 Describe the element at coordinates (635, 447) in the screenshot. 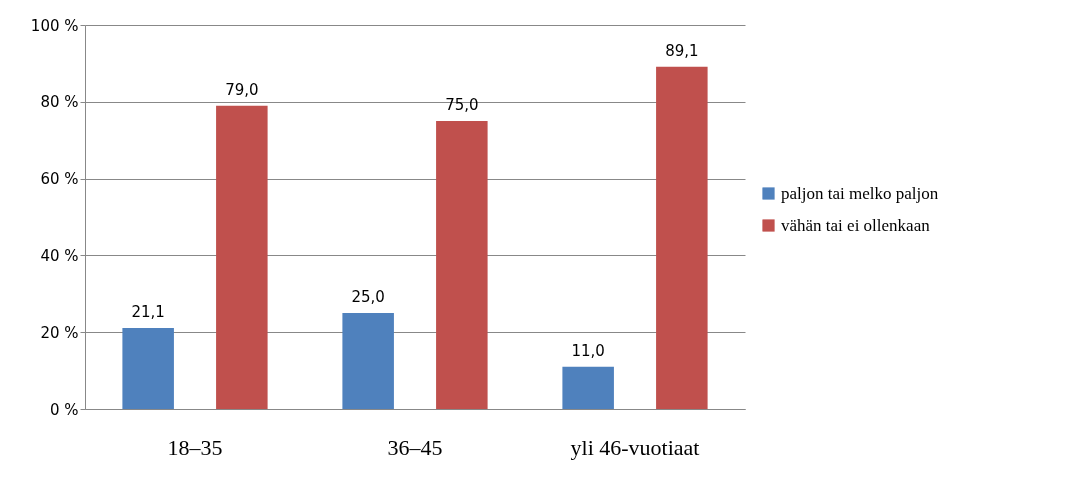

I see `x-tick-label: yli 46-vuotiaat` at that location.